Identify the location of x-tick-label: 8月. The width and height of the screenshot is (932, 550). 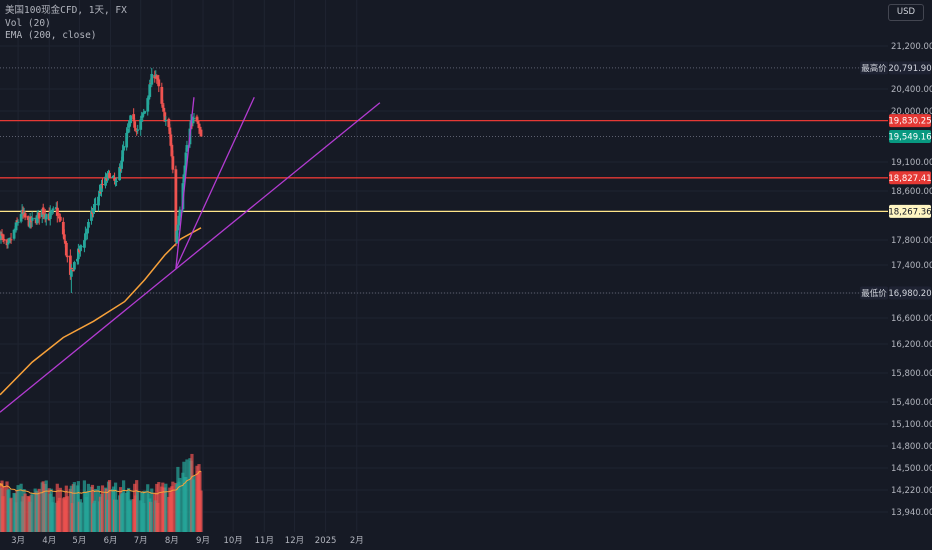
(172, 541).